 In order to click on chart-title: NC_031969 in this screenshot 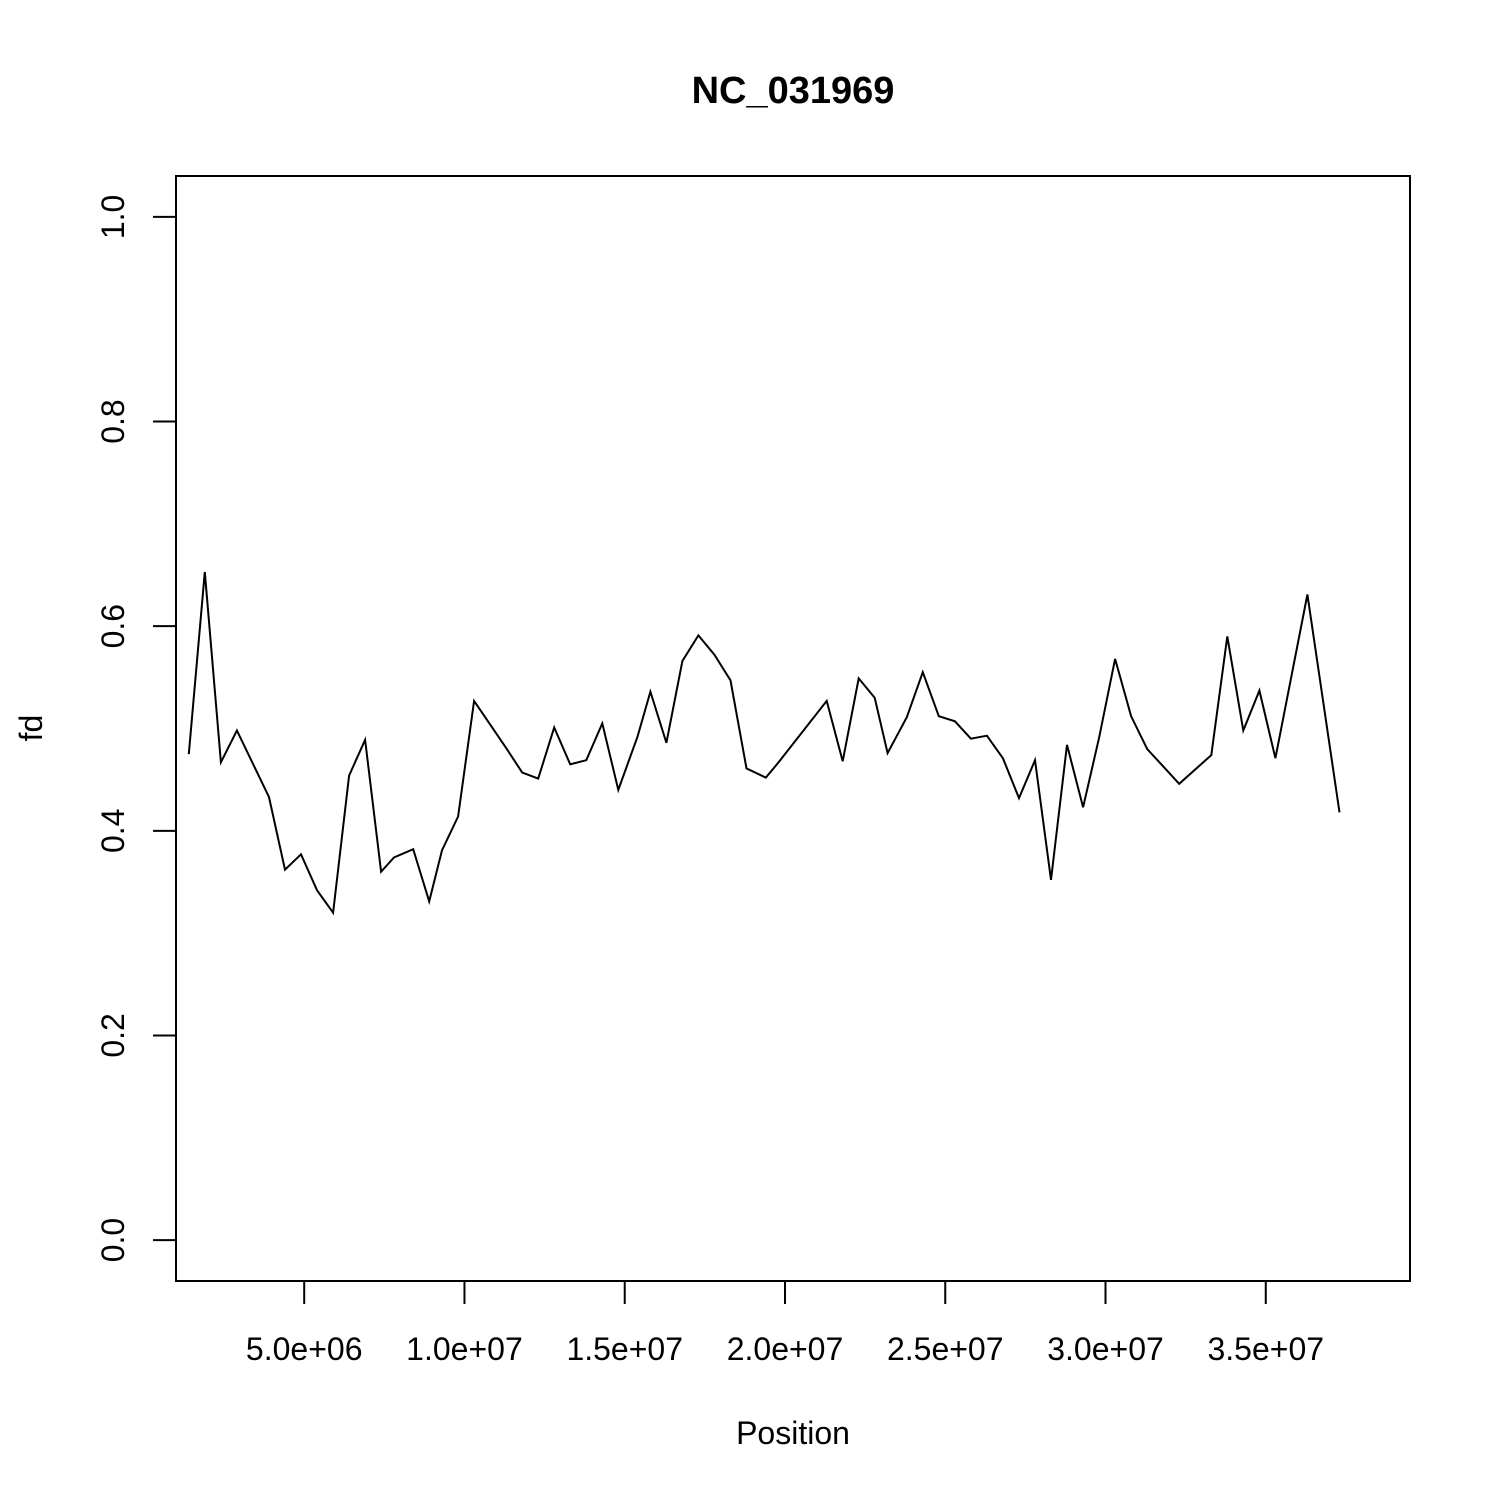, I will do `click(793, 91)`.